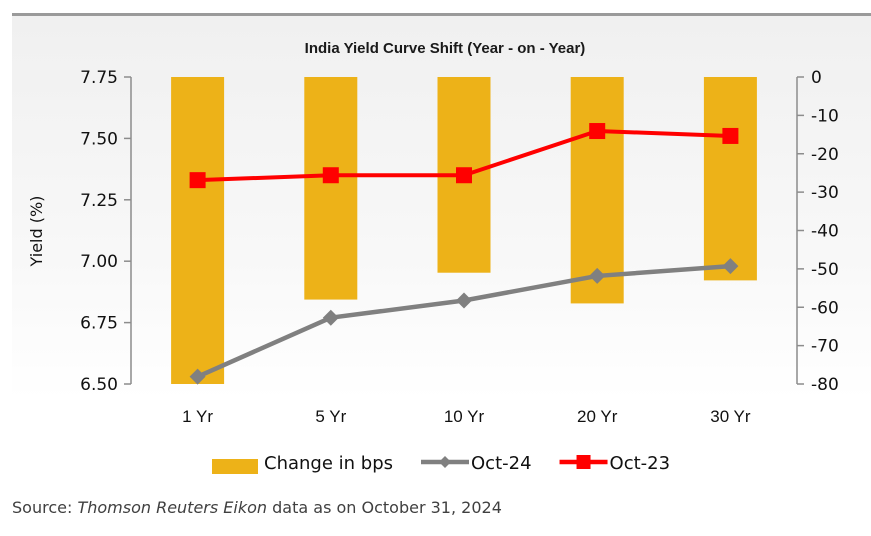 The width and height of the screenshot is (871, 536). Describe the element at coordinates (99, 139) in the screenshot. I see `left-tick-label: 7.50` at that location.